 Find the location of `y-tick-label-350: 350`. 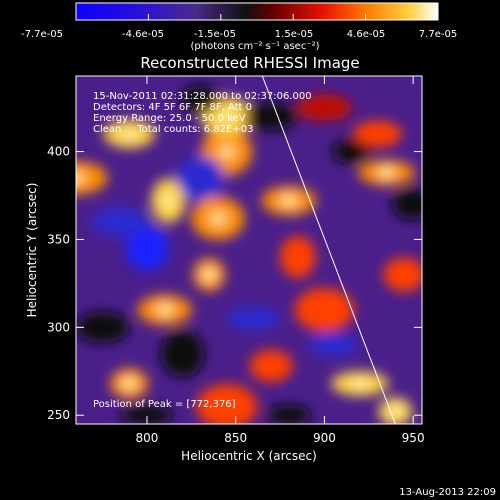

y-tick-label-350: 350 is located at coordinates (58, 239).